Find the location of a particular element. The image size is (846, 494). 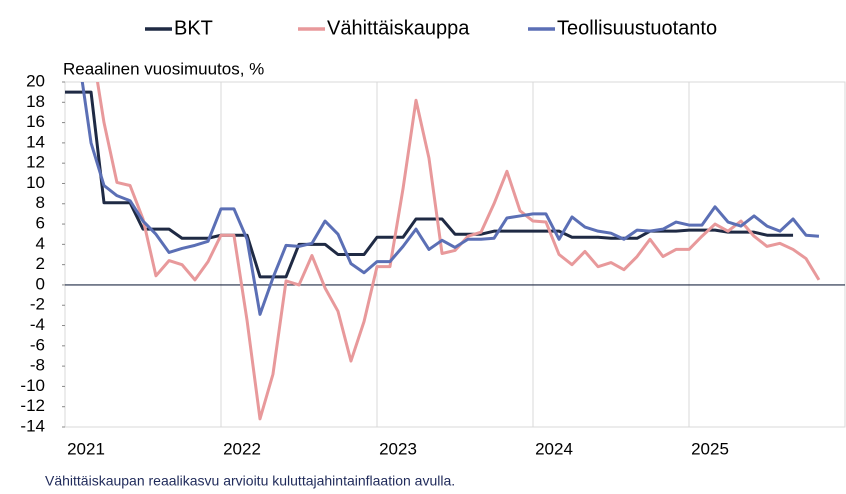

x-tick-label: 2023 is located at coordinates (398, 448).